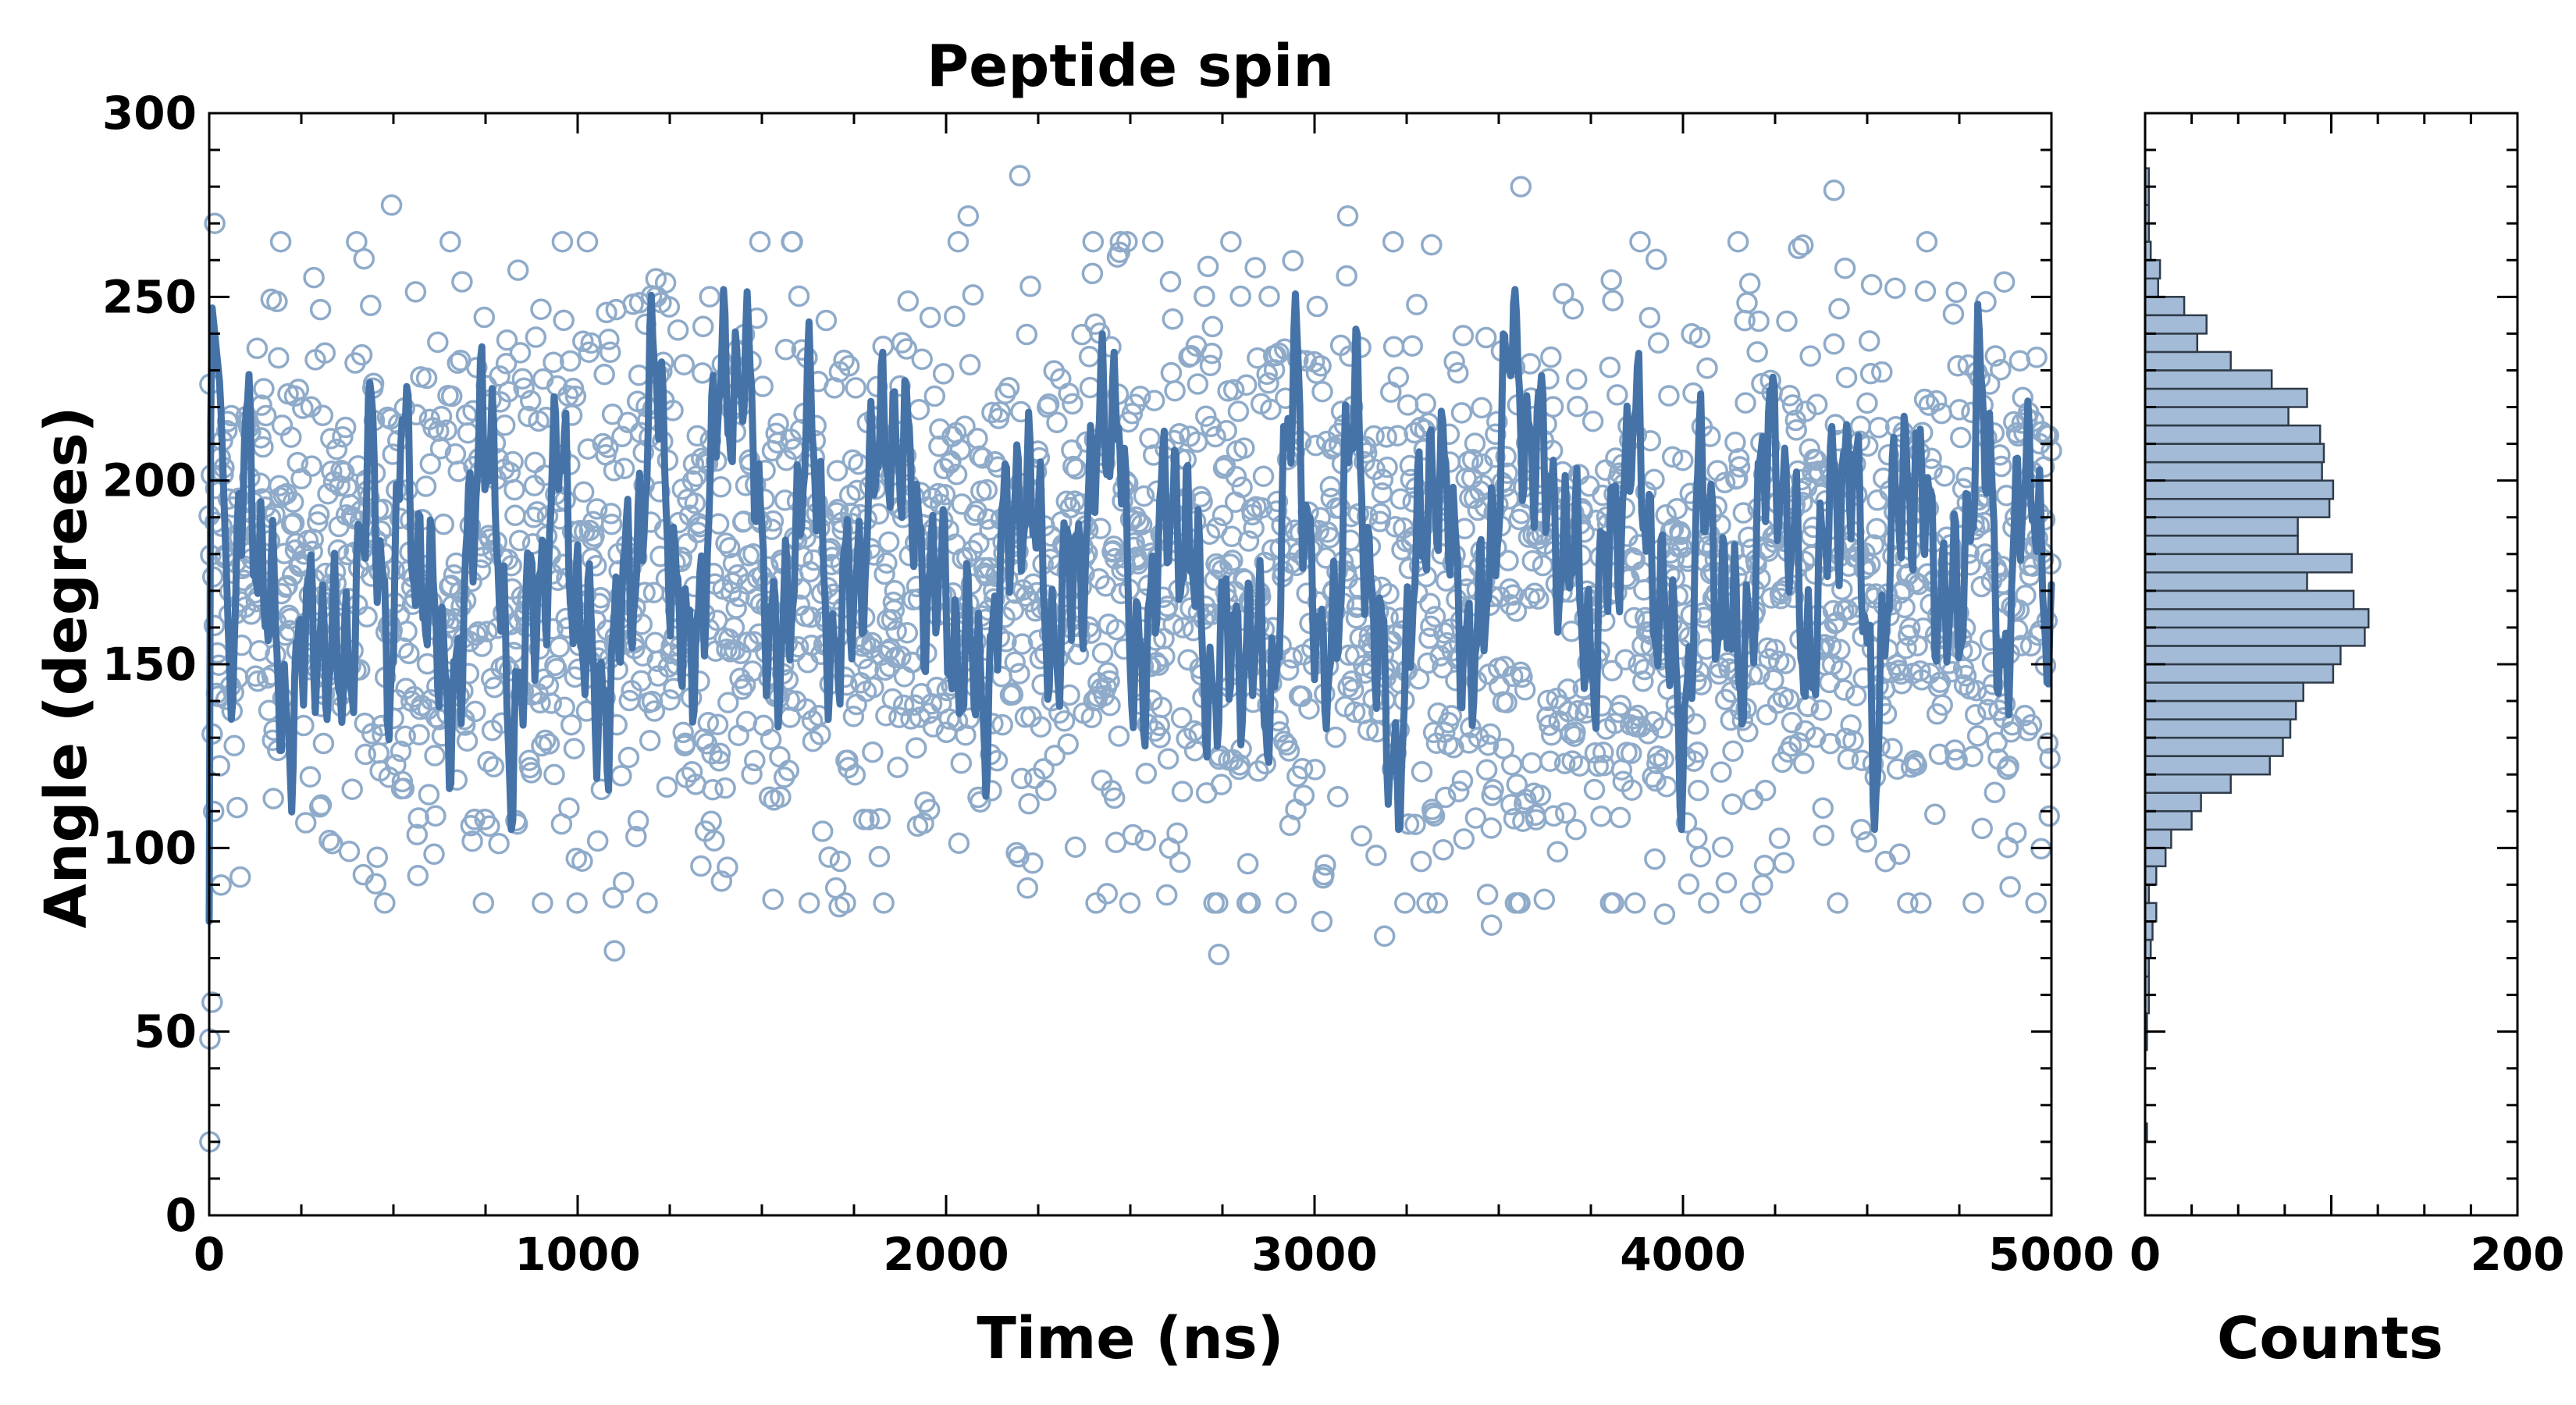 This screenshot has width=2576, height=1405. Describe the element at coordinates (2051, 1254) in the screenshot. I see `x-tick-label: 5000` at that location.